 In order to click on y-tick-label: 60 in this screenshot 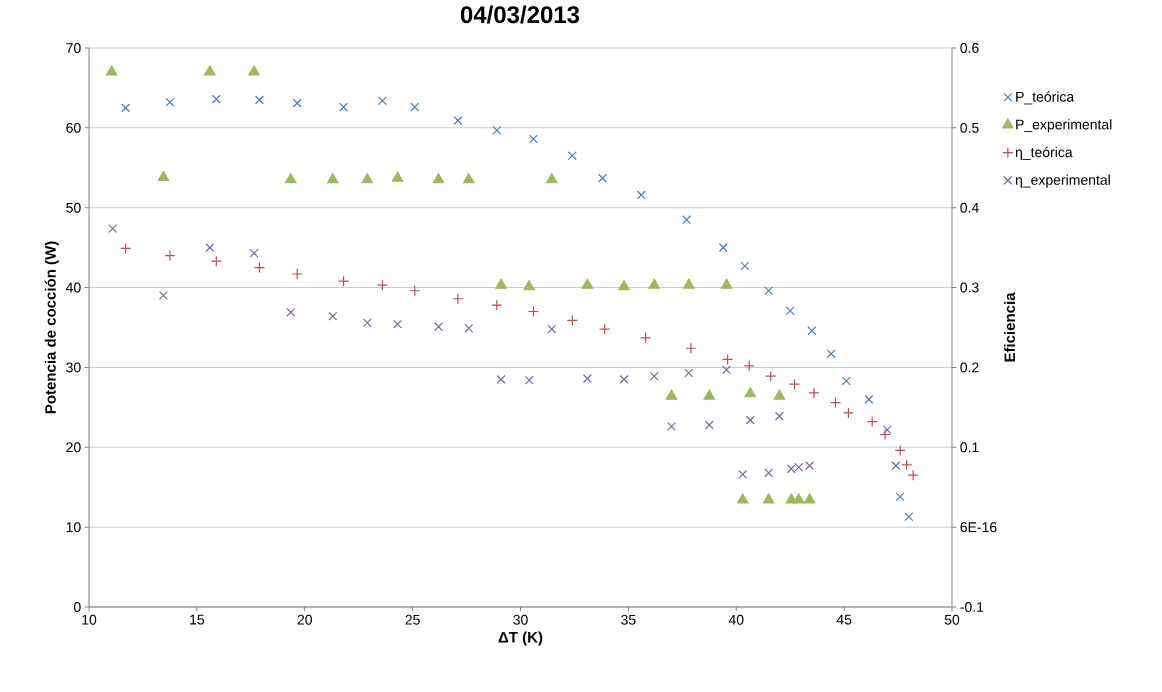, I will do `click(73, 127)`.